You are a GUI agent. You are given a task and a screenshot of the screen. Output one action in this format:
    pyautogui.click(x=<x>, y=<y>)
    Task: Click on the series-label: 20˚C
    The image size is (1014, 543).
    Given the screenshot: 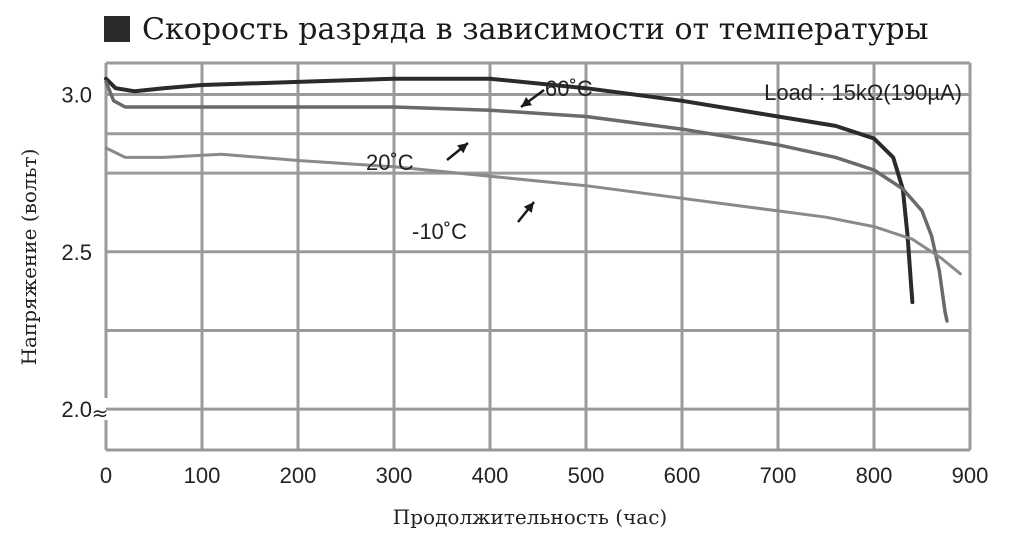 What is the action you would take?
    pyautogui.click(x=390, y=162)
    